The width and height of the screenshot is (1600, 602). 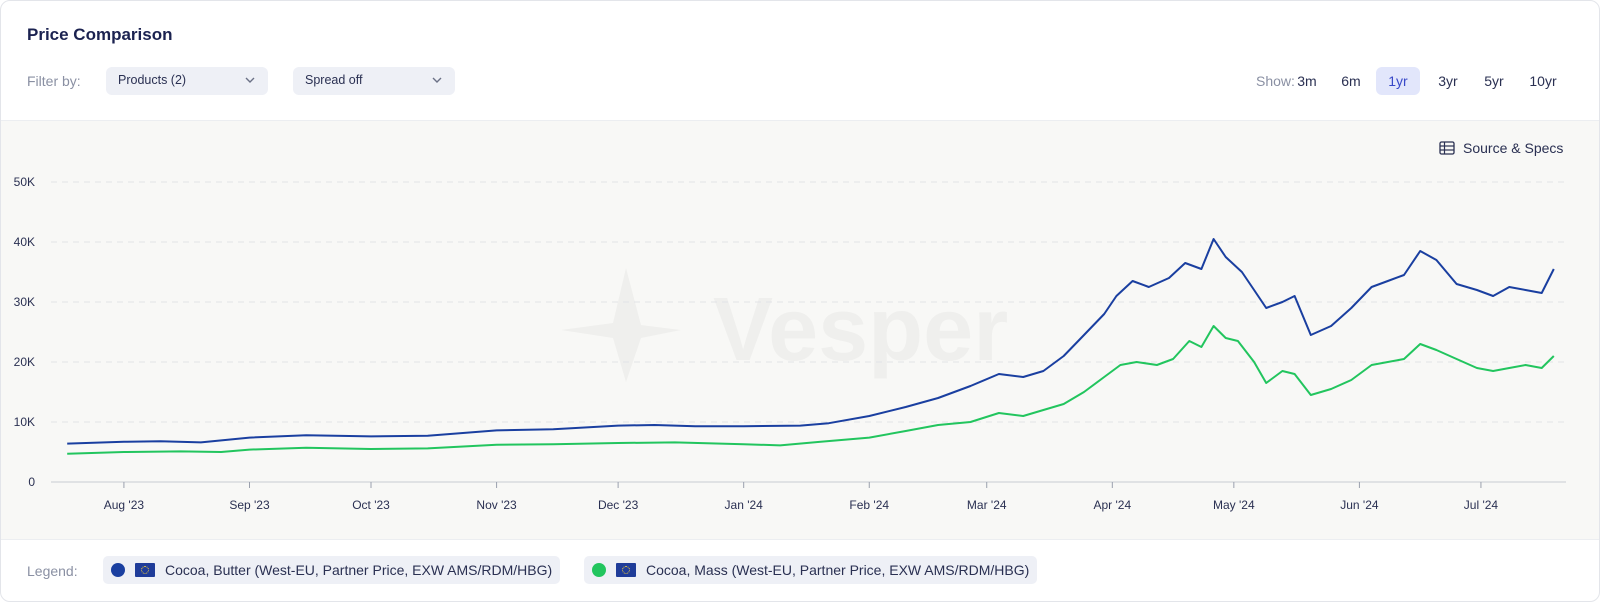 I want to click on range-1yr-button: 1yr, so click(x=1398, y=81).